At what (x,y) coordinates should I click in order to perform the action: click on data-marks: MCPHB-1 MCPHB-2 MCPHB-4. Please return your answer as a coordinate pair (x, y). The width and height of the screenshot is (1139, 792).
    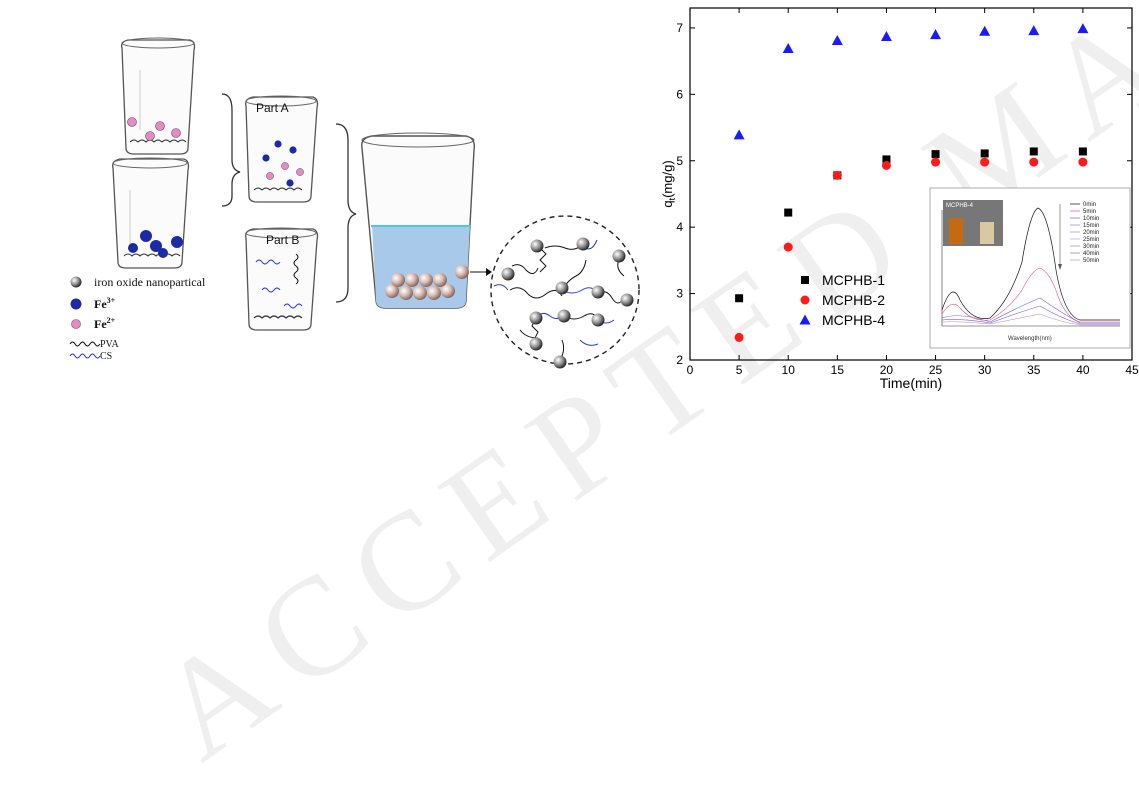
    Looking at the image, I should click on (911, 182).